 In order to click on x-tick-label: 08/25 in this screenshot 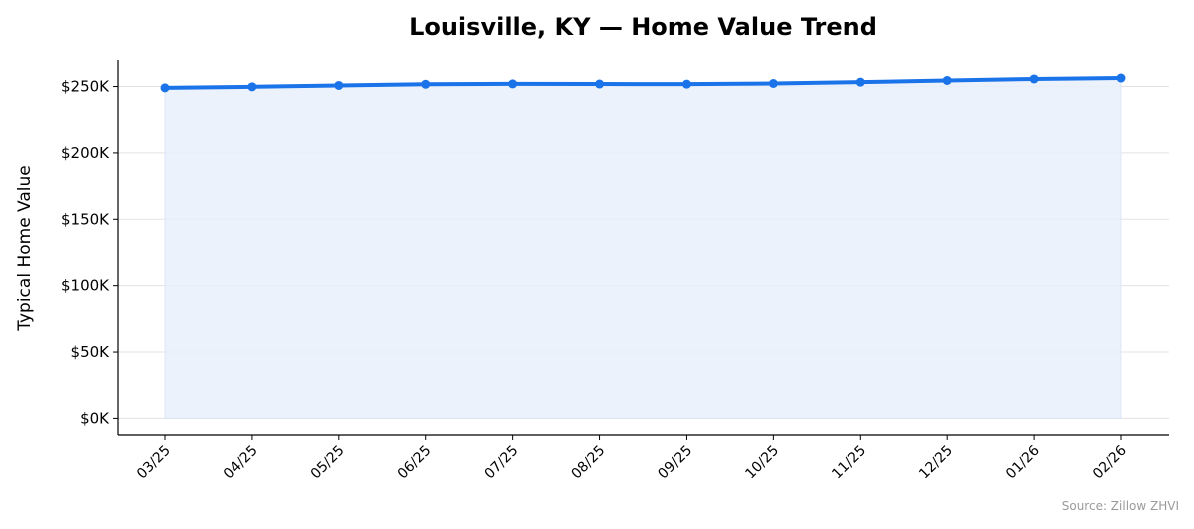, I will do `click(589, 463)`.